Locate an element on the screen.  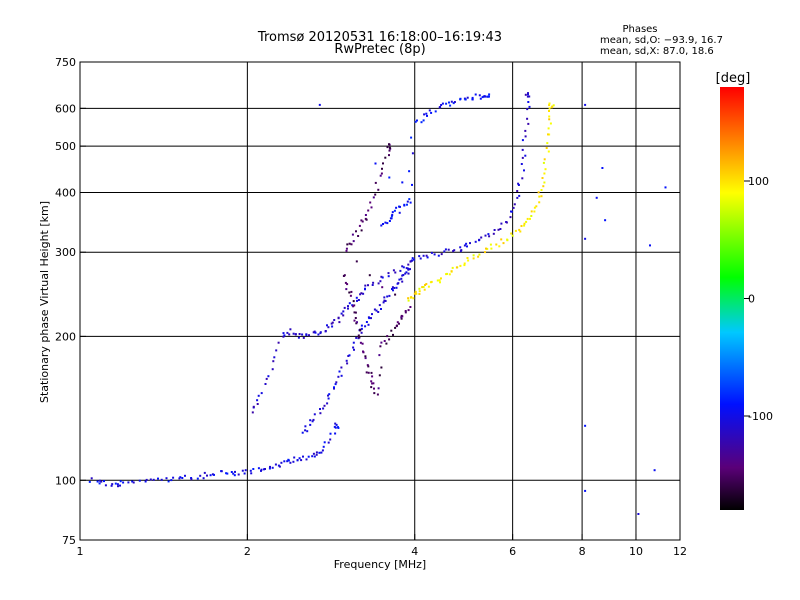
x-tick-label: 12 is located at coordinates (680, 551).